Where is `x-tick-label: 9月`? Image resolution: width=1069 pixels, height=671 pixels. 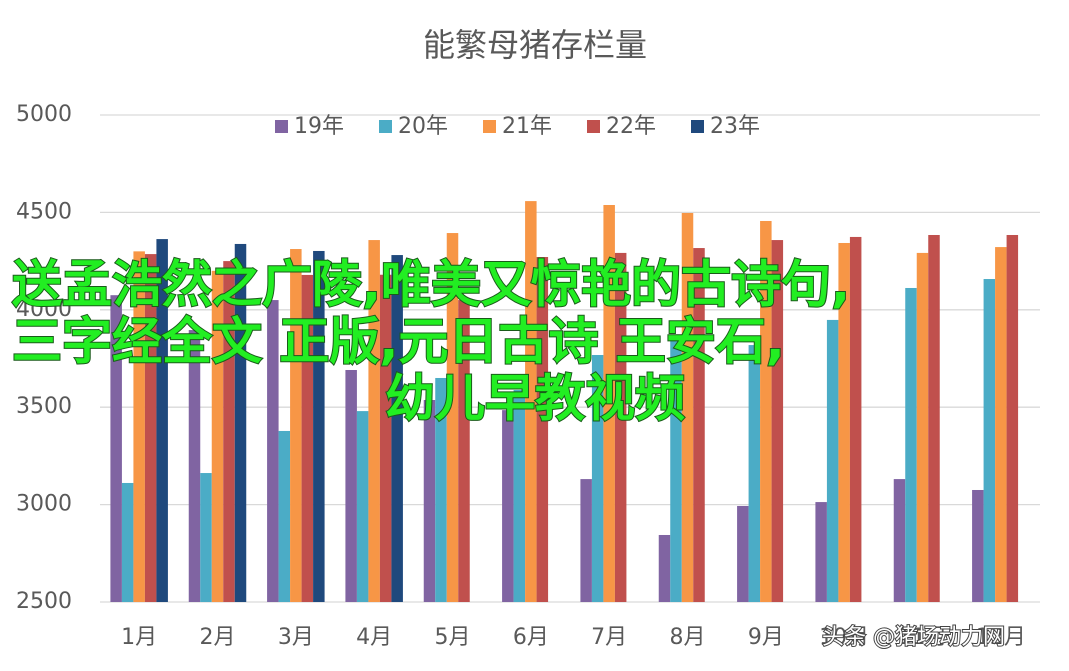
x-tick-label: 9月 is located at coordinates (766, 637).